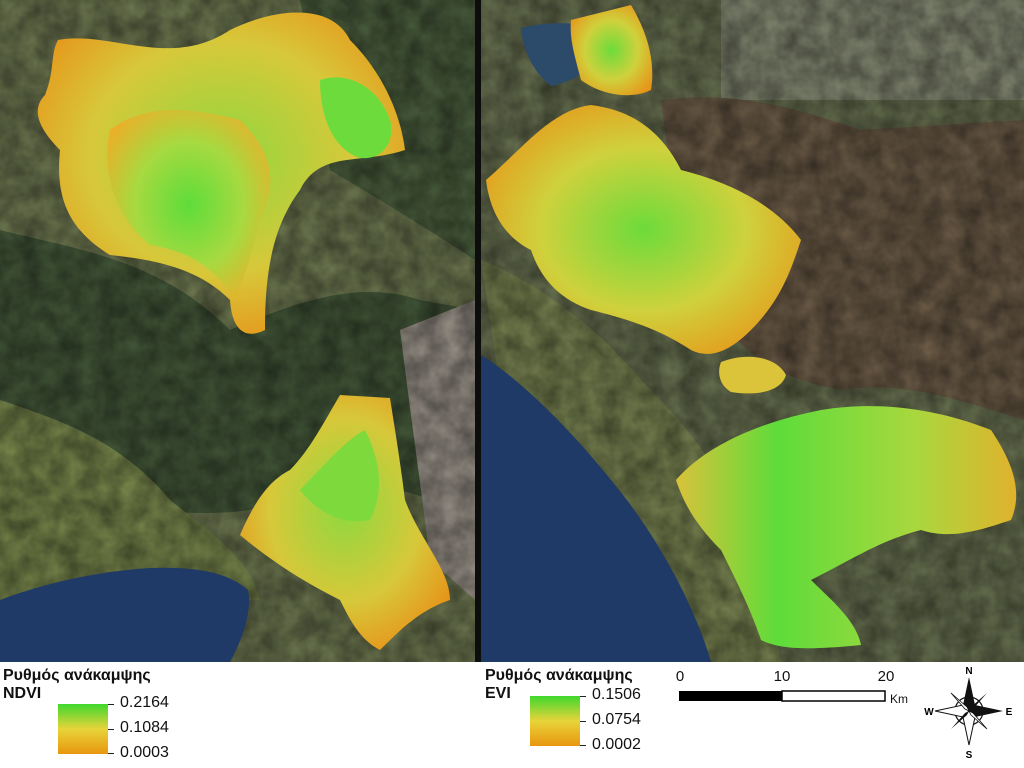 The image size is (1024, 768). I want to click on legend-evi-min: 0.0002, so click(616, 744).